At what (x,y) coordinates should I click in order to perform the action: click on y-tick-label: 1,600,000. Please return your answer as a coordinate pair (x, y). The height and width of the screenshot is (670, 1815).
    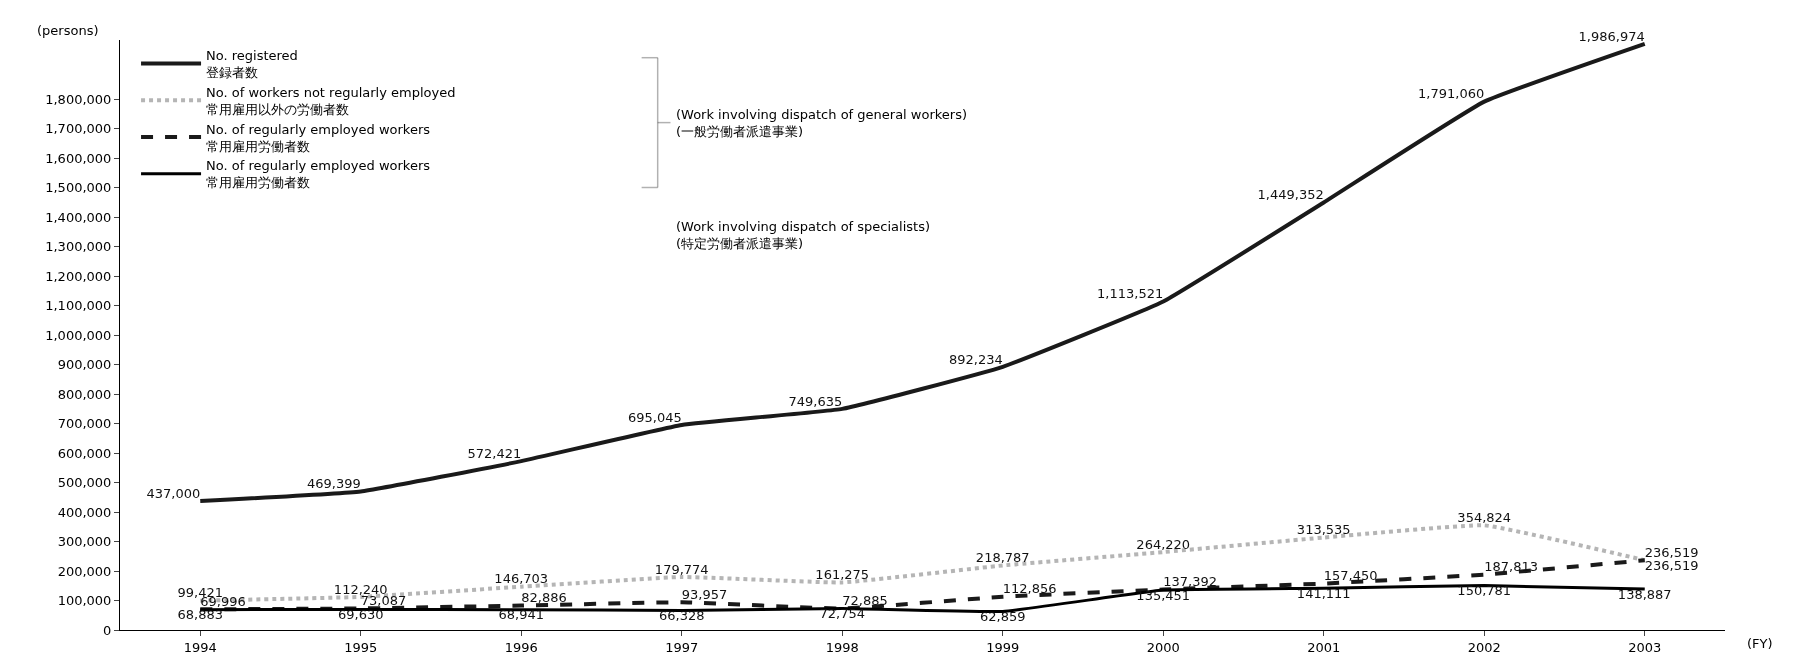
    Looking at the image, I should click on (78, 158).